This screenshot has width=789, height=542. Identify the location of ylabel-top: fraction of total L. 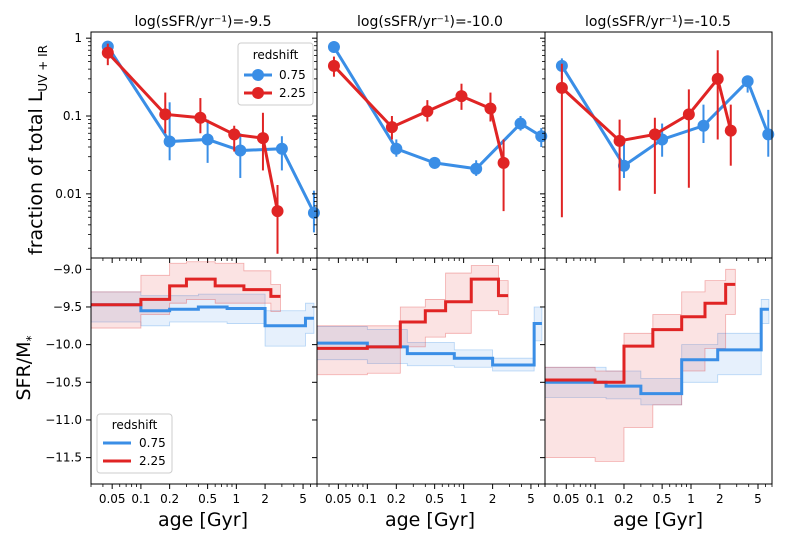
(36, 173).